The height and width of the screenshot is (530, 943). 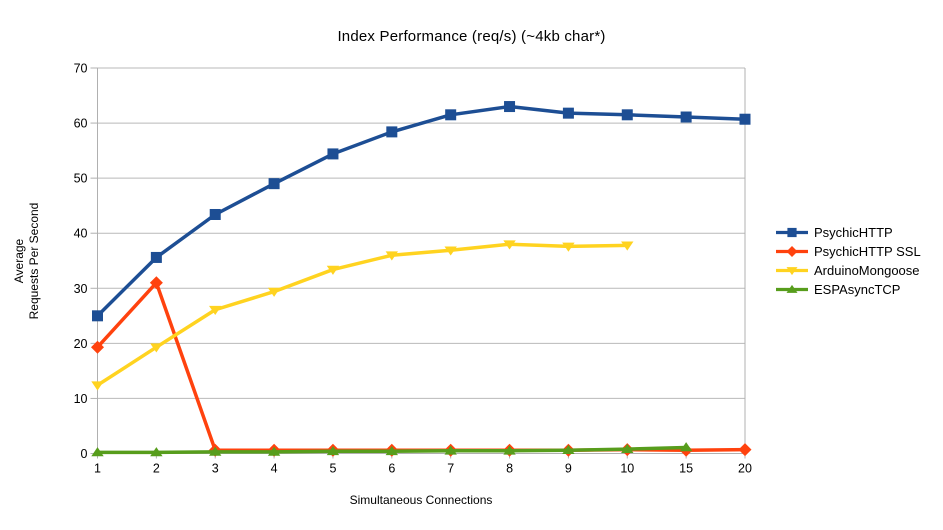 What do you see at coordinates (332, 469) in the screenshot?
I see `x-tick-label-5: 5` at bounding box center [332, 469].